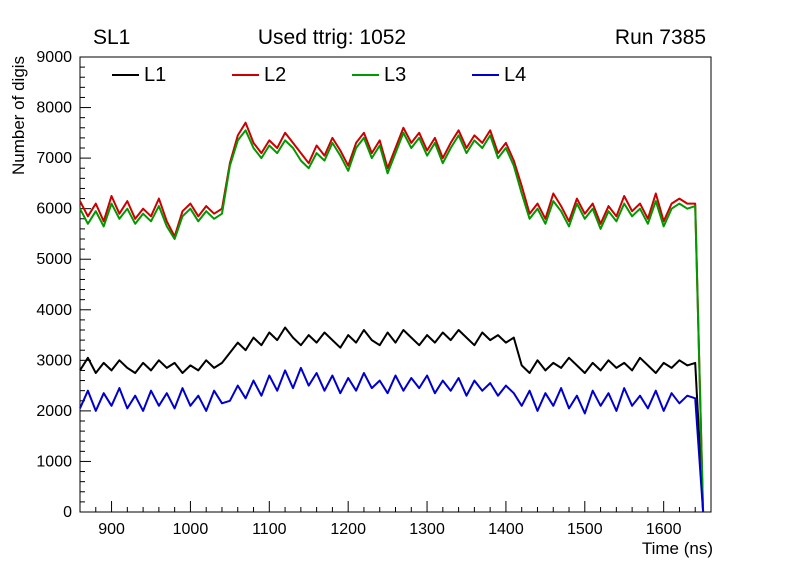 This screenshot has height=572, width=796. I want to click on x-tick-label: 1100, so click(269, 529).